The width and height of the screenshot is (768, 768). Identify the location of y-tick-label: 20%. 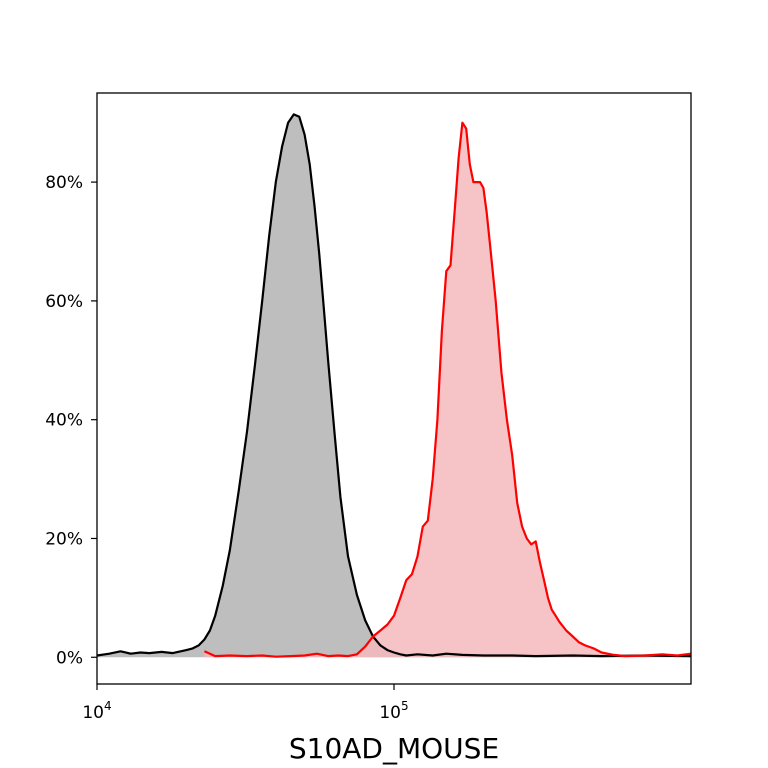
(64, 539).